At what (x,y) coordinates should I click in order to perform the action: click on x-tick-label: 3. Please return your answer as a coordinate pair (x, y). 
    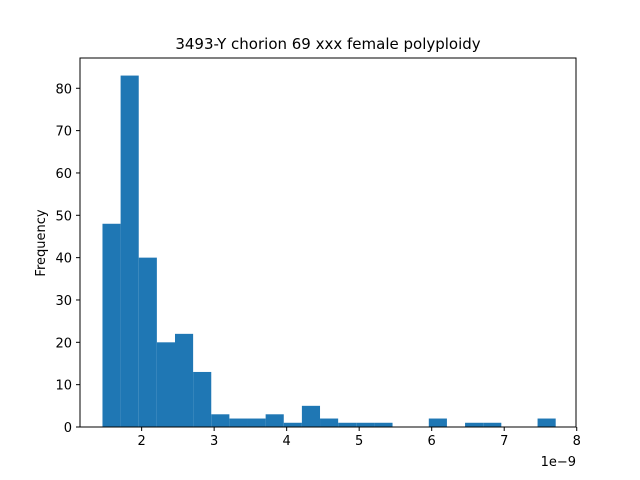
    Looking at the image, I should click on (214, 441).